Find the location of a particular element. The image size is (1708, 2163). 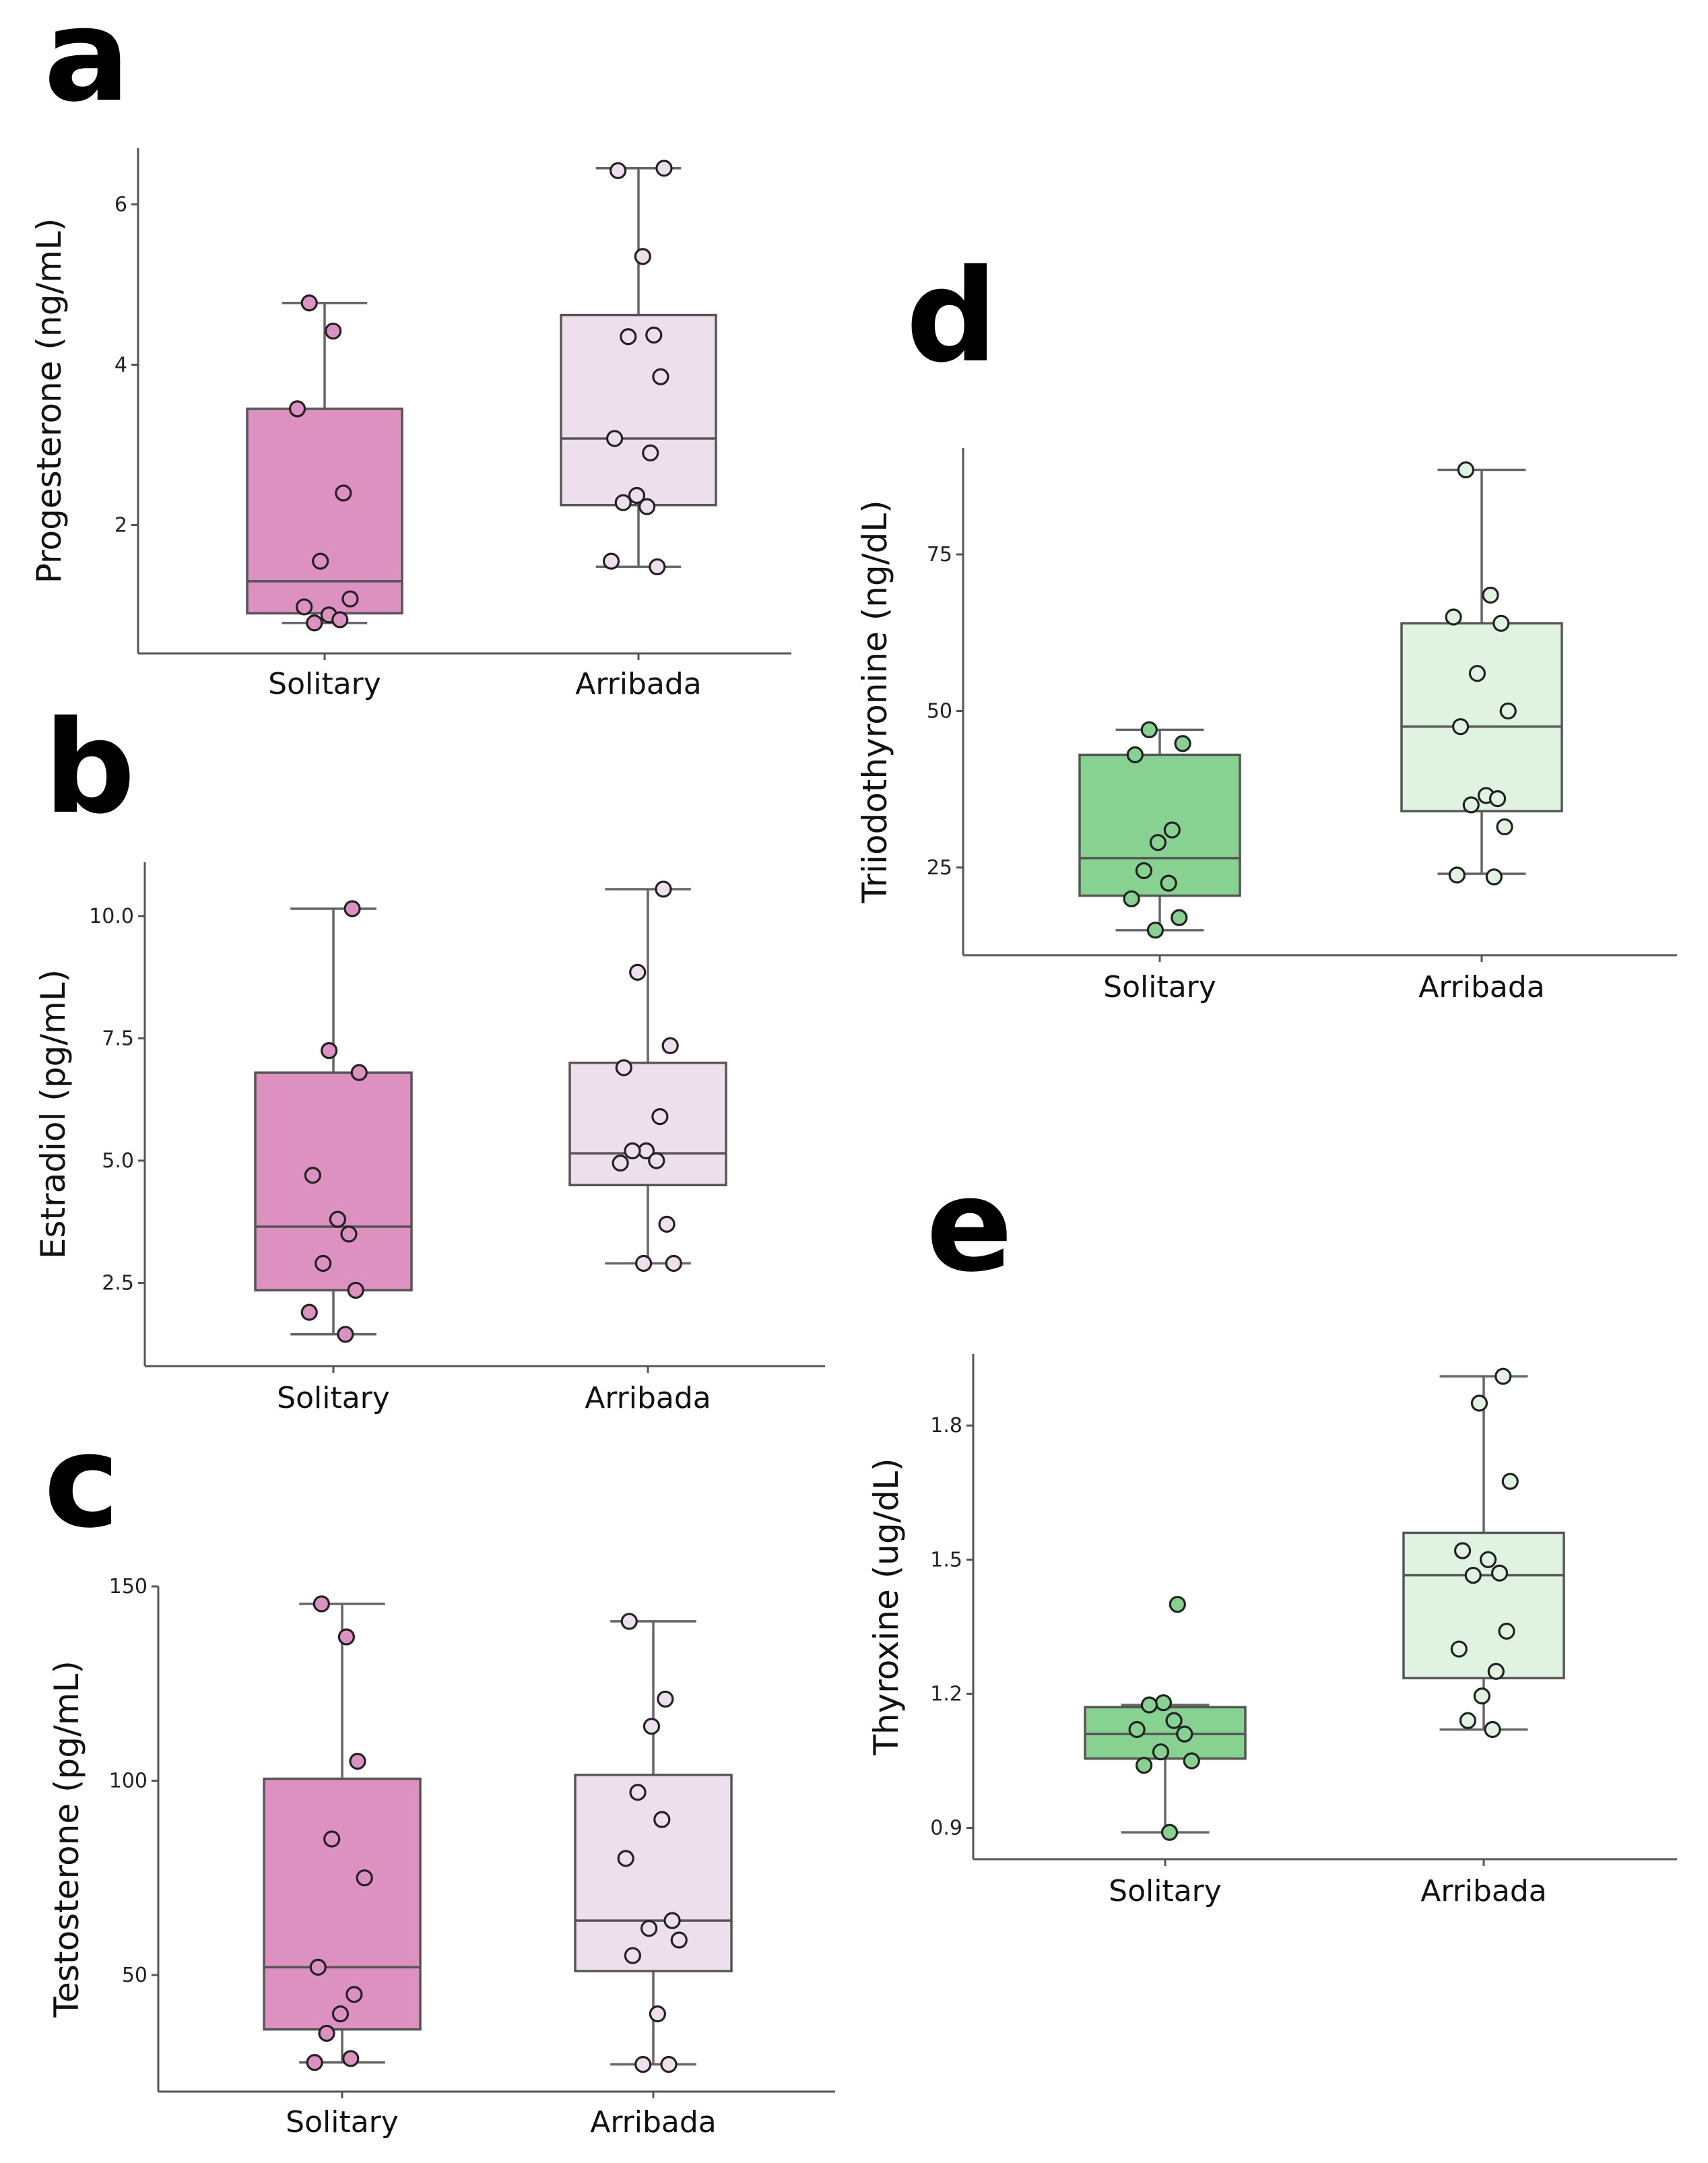

y-tick-label: 2.5 is located at coordinates (118, 1283).